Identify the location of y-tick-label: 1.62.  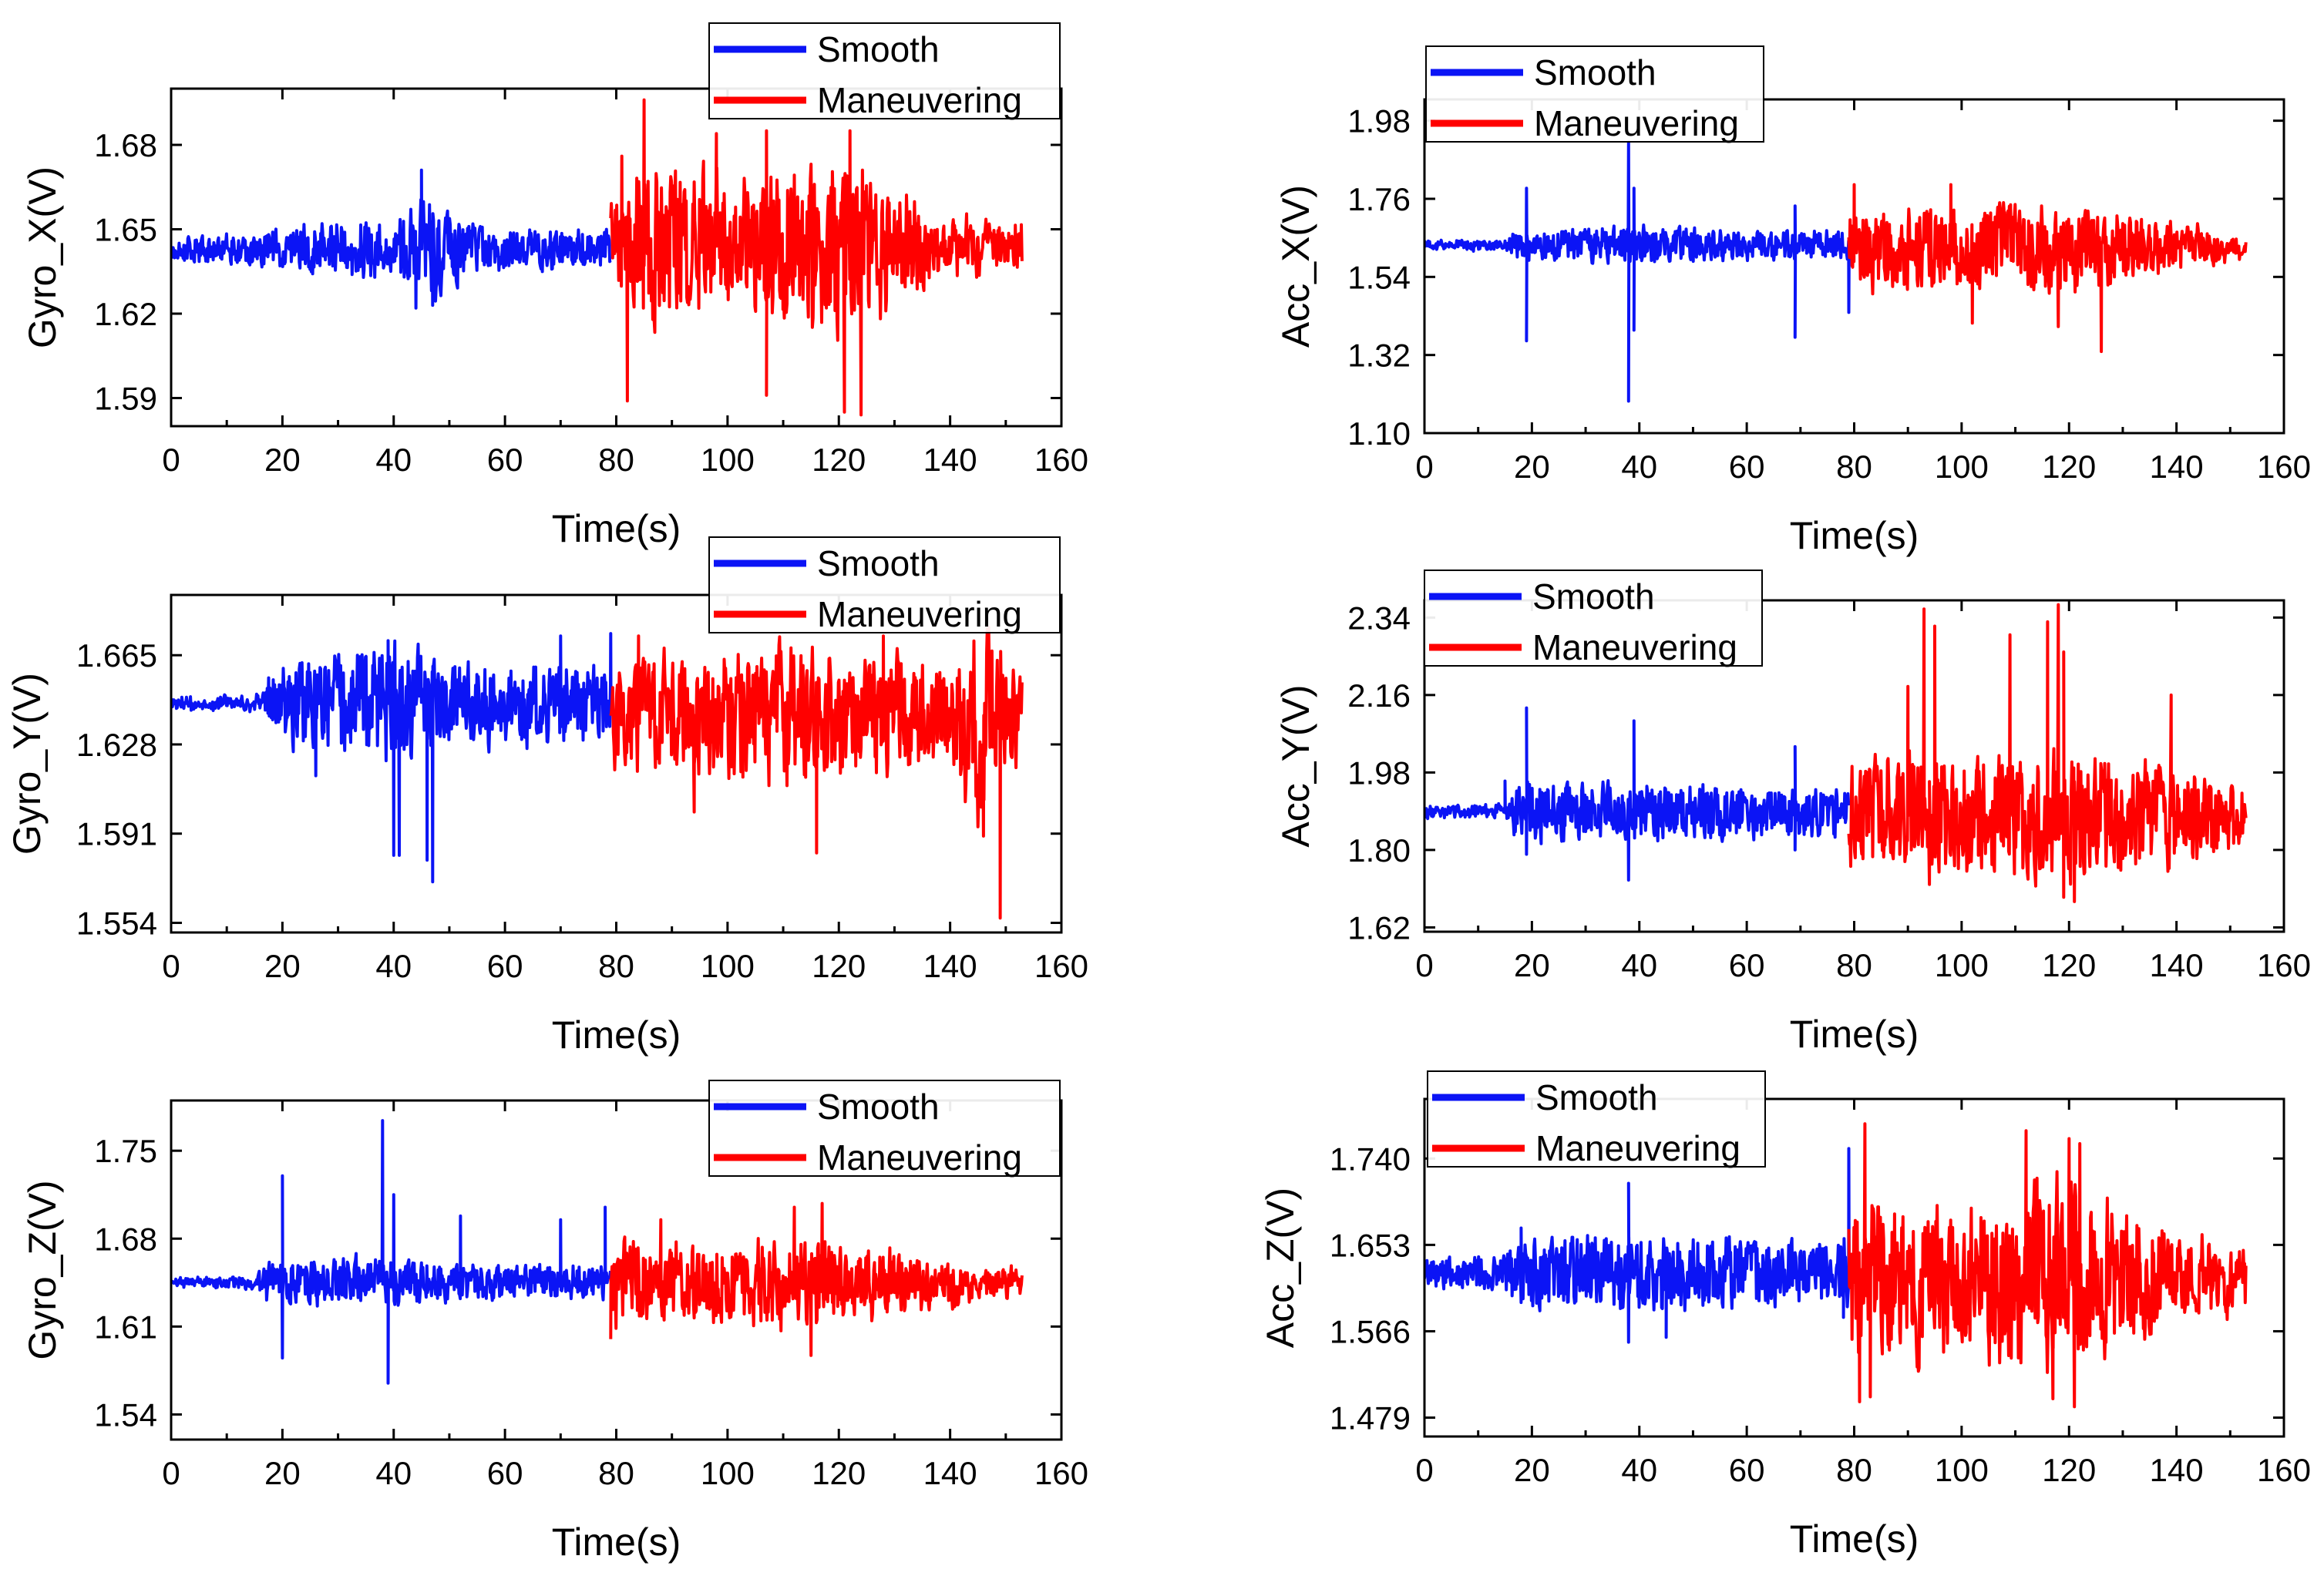
(125, 314).